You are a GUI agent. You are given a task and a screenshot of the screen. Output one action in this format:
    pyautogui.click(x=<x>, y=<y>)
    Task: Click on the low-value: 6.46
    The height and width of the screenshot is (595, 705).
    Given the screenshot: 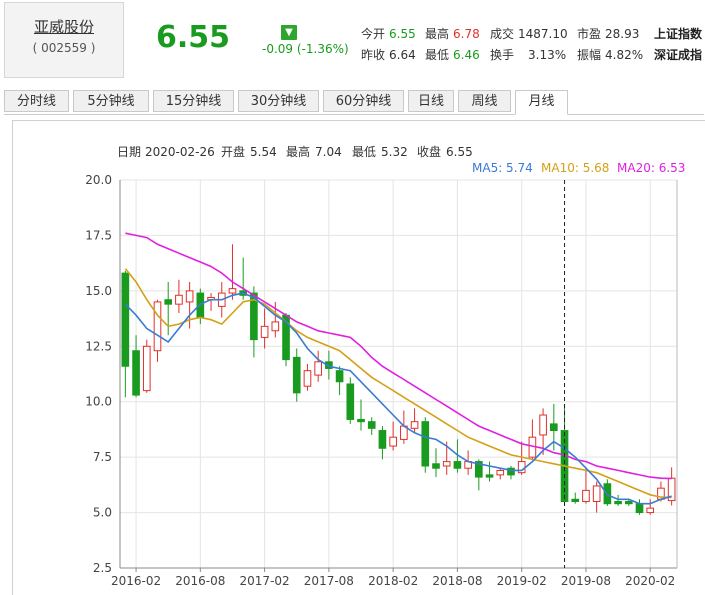 What is the action you would take?
    pyautogui.click(x=466, y=55)
    